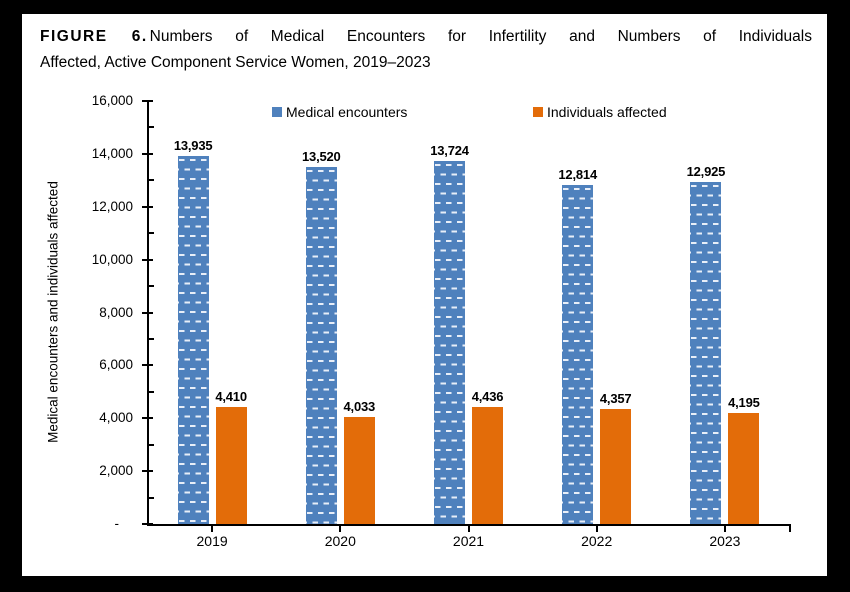 The width and height of the screenshot is (850, 592). Describe the element at coordinates (597, 541) in the screenshot. I see `x-category-label: 2022` at that location.